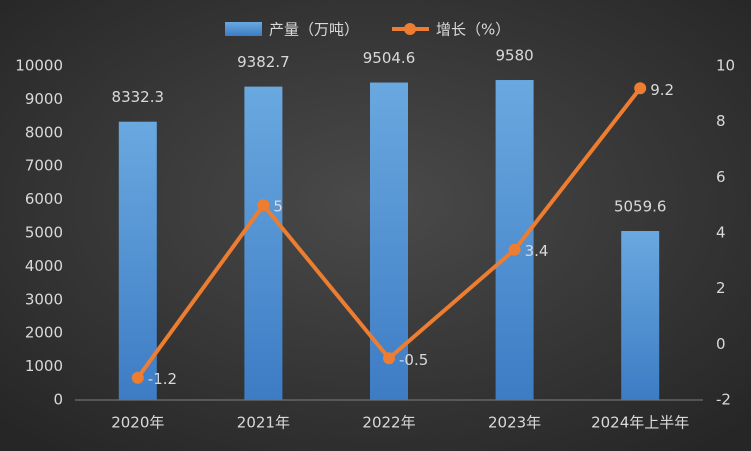 Image resolution: width=751 pixels, height=451 pixels. Describe the element at coordinates (314, 30) in the screenshot. I see `legend-label: 产量（万吨）` at that location.